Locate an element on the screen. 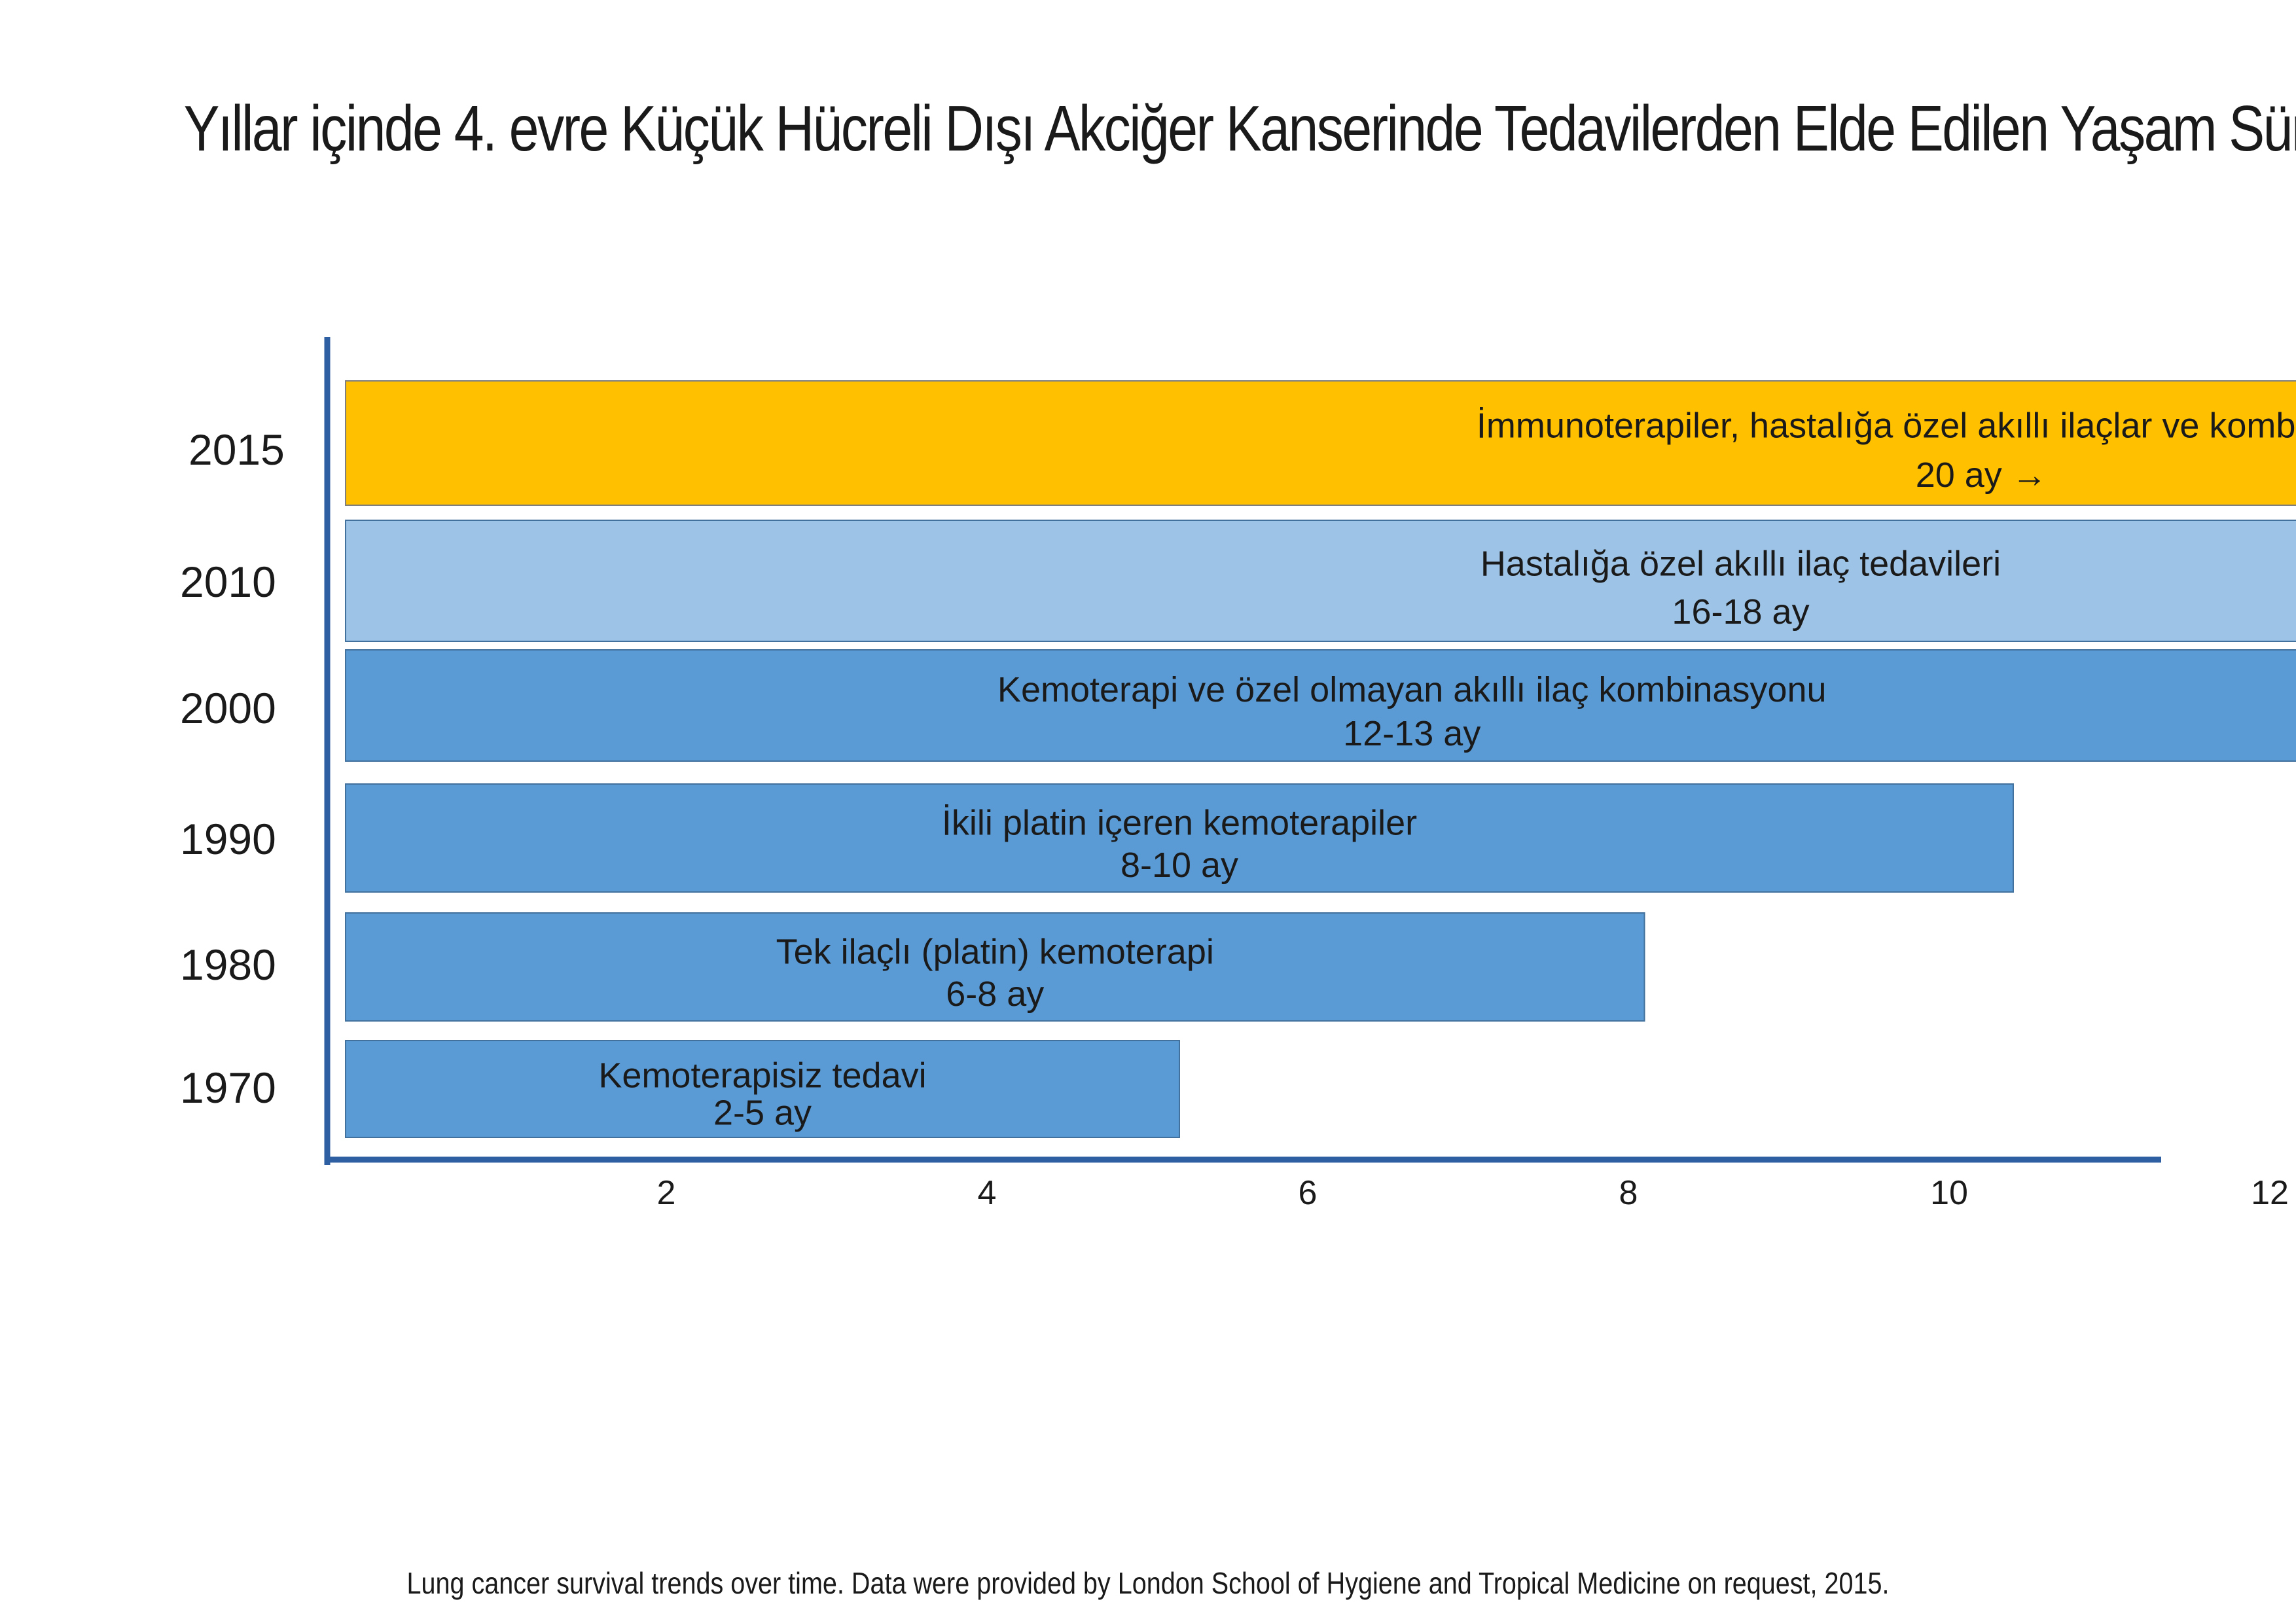 Image resolution: width=2296 pixels, height=1623 pixels. bar-treatment-label-1990: İkili platin içeren kemoterapiler is located at coordinates (1179, 822).